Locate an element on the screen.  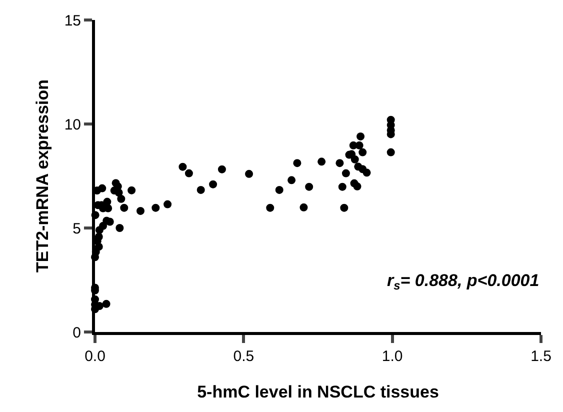
x-axis-title: 5-hmC level in NSCLC tissues is located at coordinates (318, 392).